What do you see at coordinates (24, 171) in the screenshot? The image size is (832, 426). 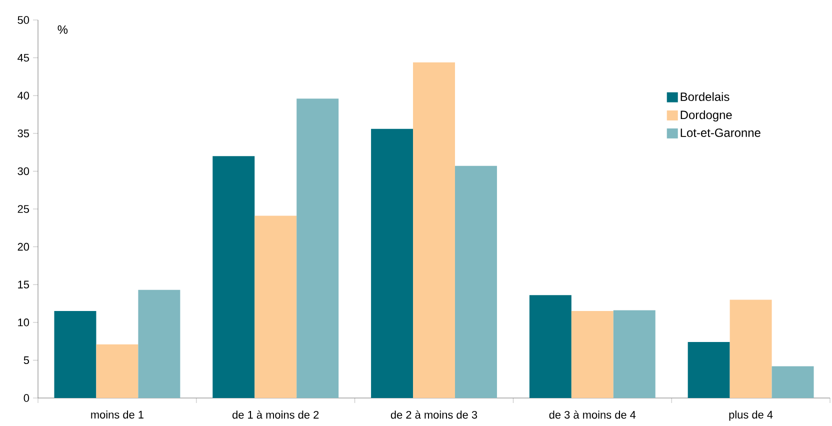 I see `y-tick-label: 30` at bounding box center [24, 171].